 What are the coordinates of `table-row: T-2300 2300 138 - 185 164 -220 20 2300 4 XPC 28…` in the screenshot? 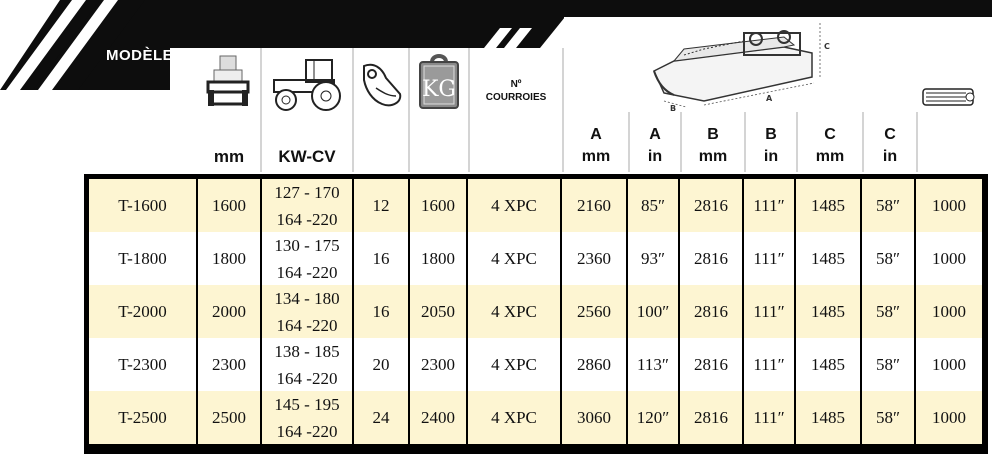 It's located at (535, 364).